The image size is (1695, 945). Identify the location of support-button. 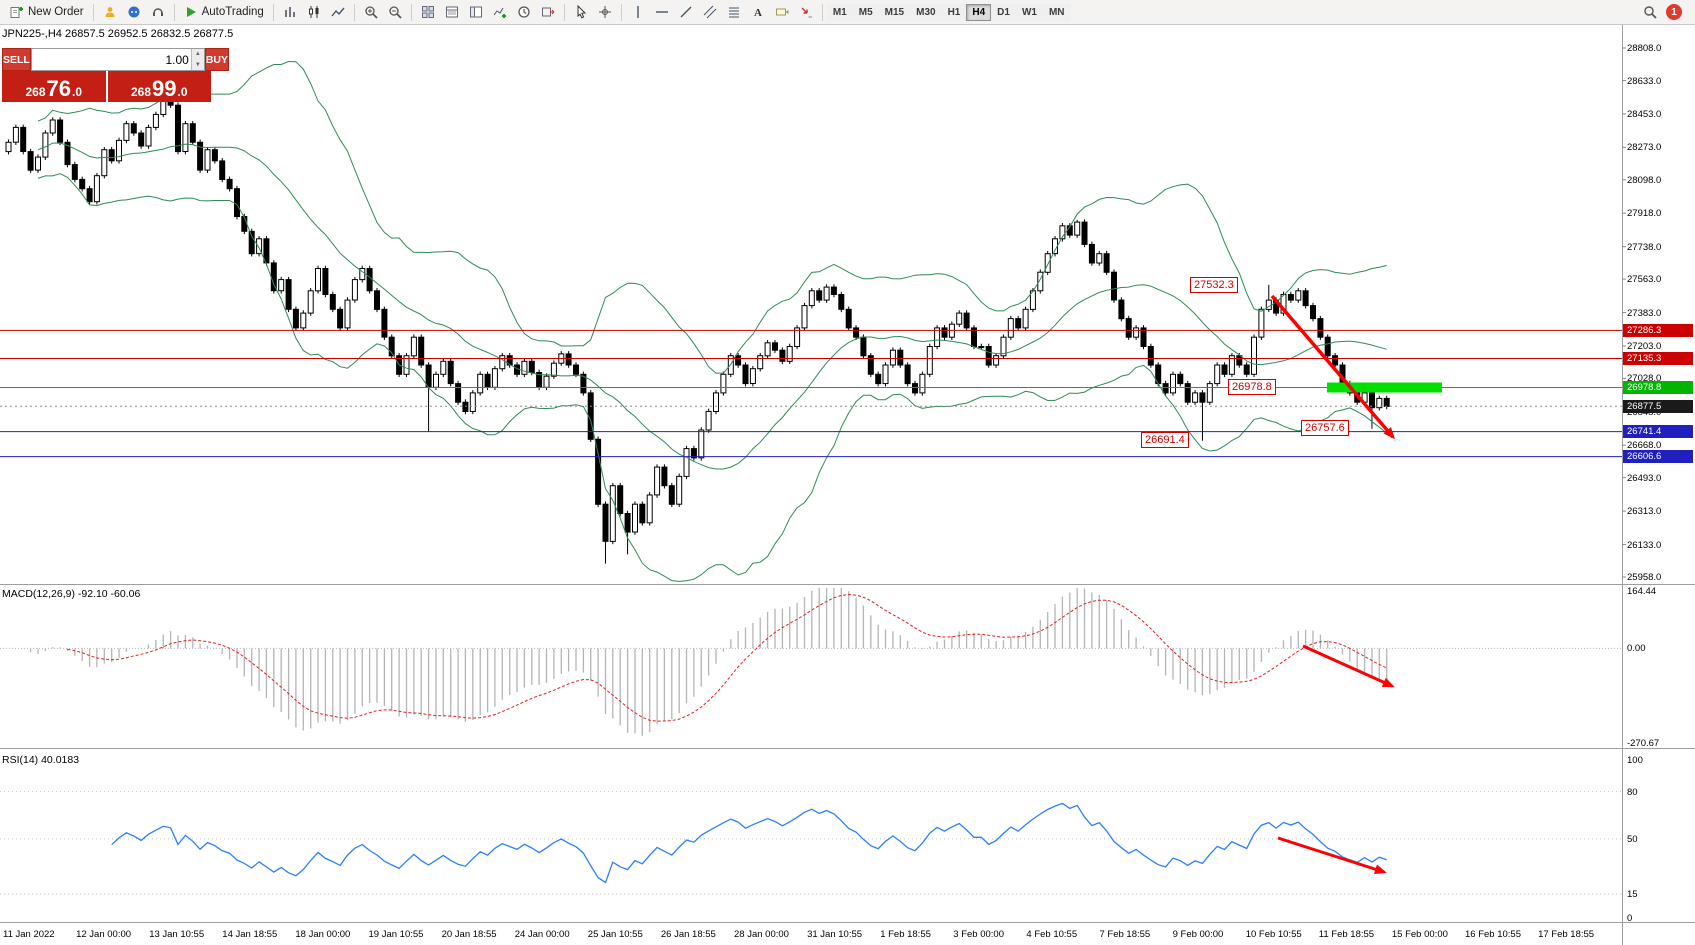
(158, 12).